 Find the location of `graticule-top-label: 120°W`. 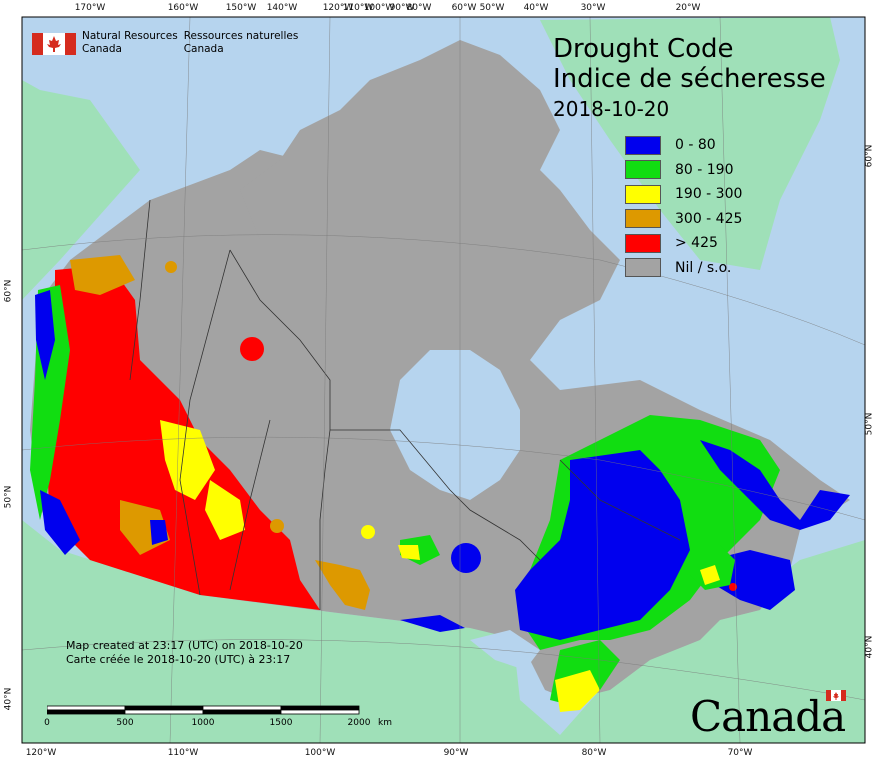

graticule-top-label: 120°W is located at coordinates (338, 8).